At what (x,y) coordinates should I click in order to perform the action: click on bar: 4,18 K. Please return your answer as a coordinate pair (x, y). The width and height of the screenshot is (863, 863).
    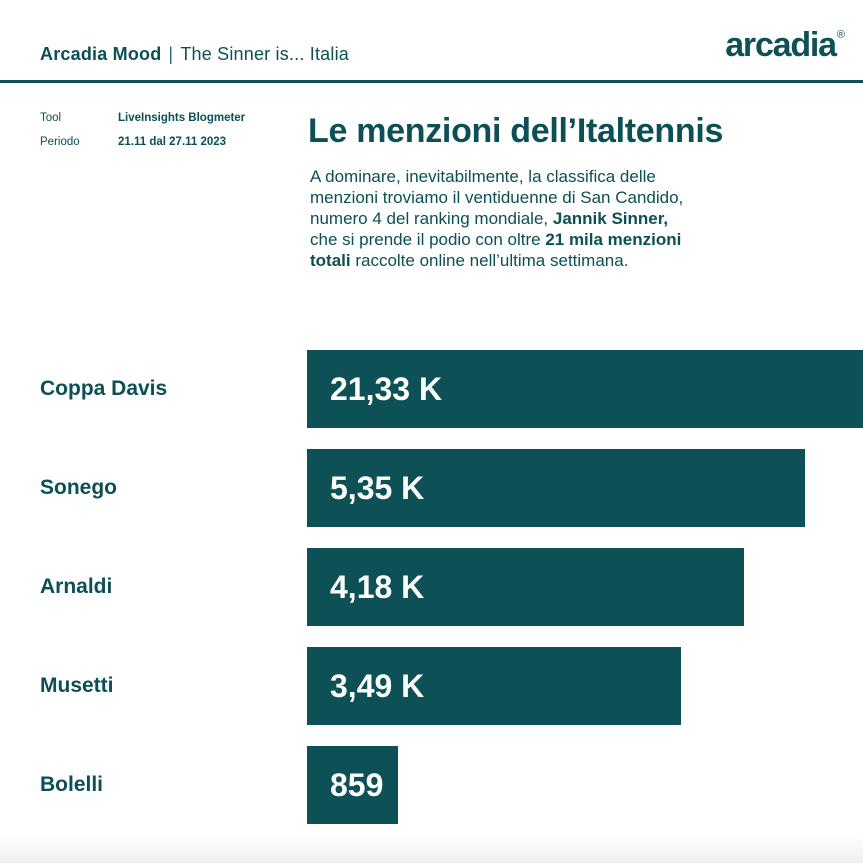
    Looking at the image, I should click on (525, 587).